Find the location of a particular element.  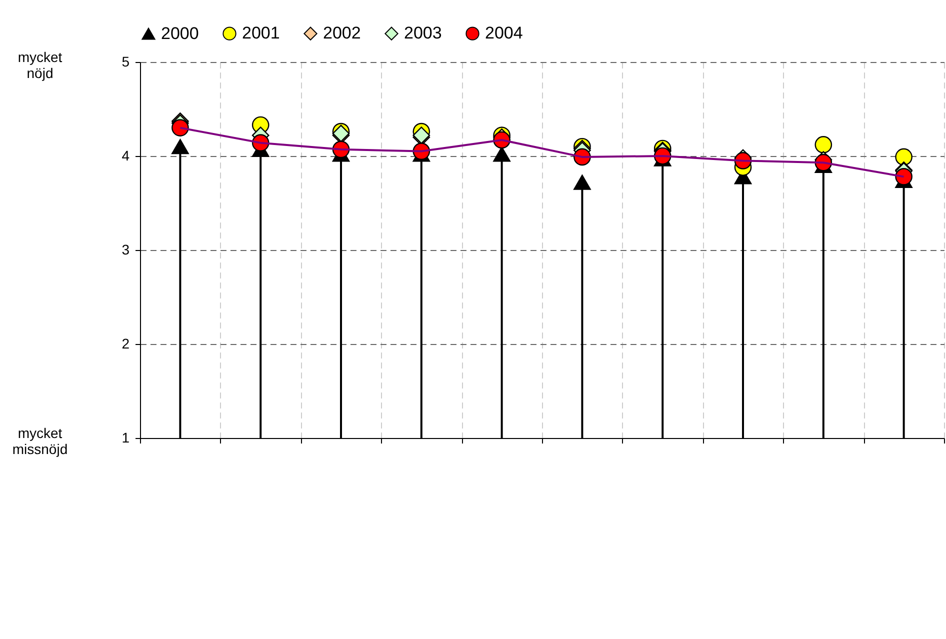

y-tick-label: 5 is located at coordinates (126, 62).